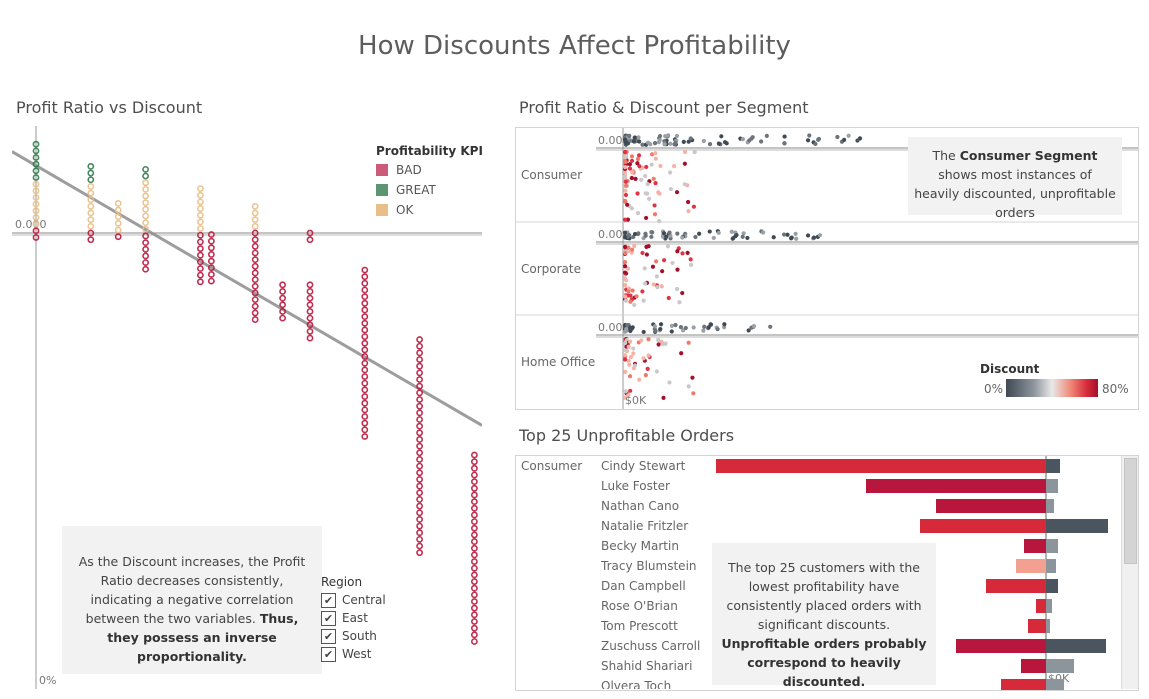  Describe the element at coordinates (640, 546) in the screenshot. I see `customer-name: Becky Martin` at that location.